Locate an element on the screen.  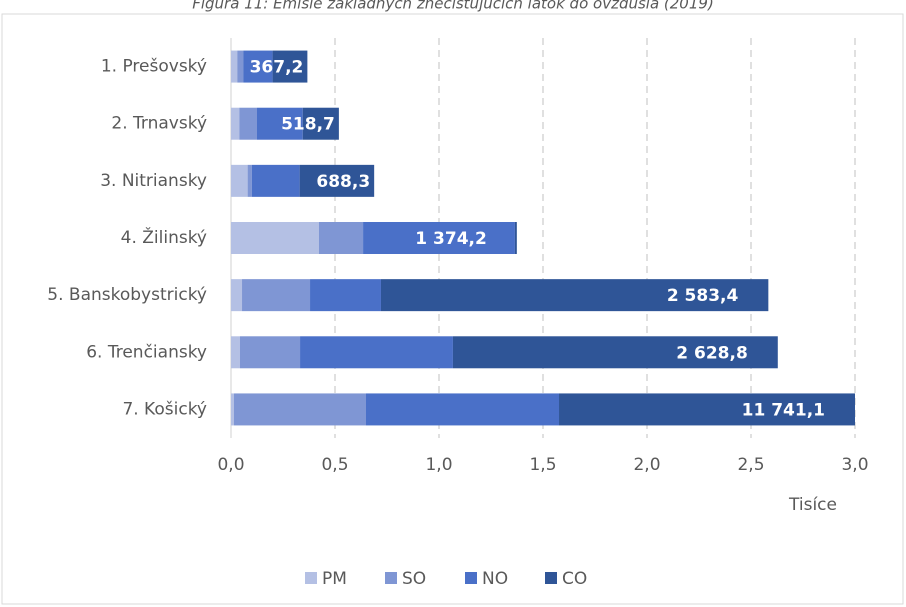
y-tick-label: 1. Prešovský is located at coordinates (154, 67).